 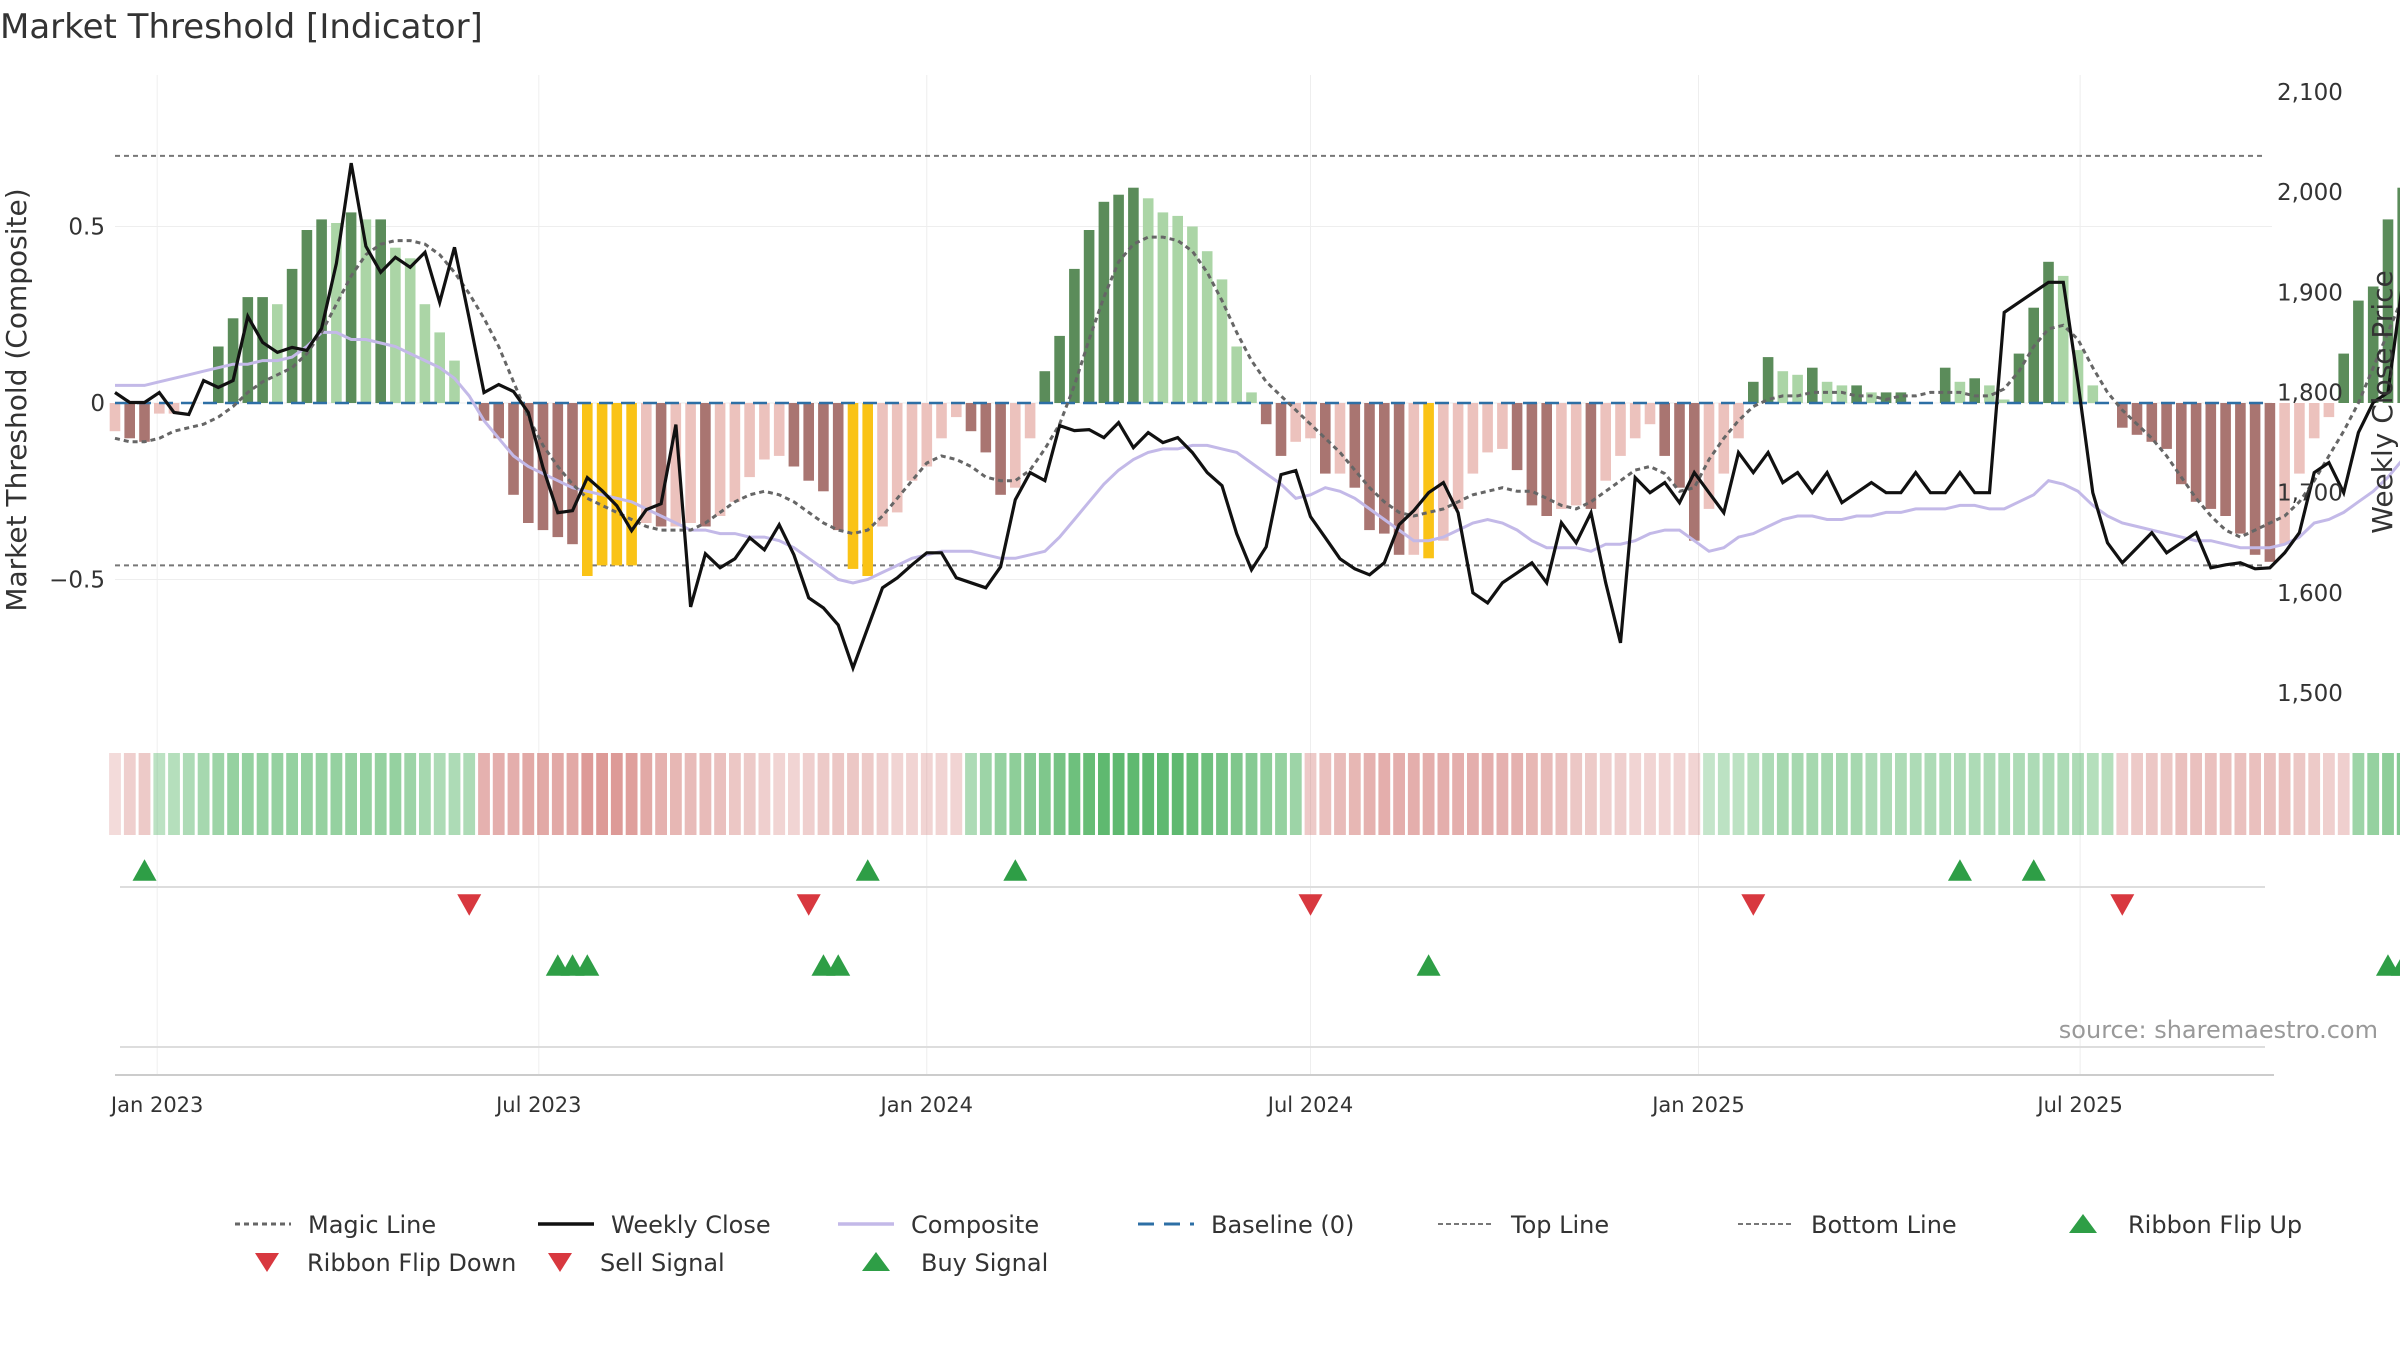 What do you see at coordinates (77, 581) in the screenshot?
I see `y-tick-label: −0.5` at bounding box center [77, 581].